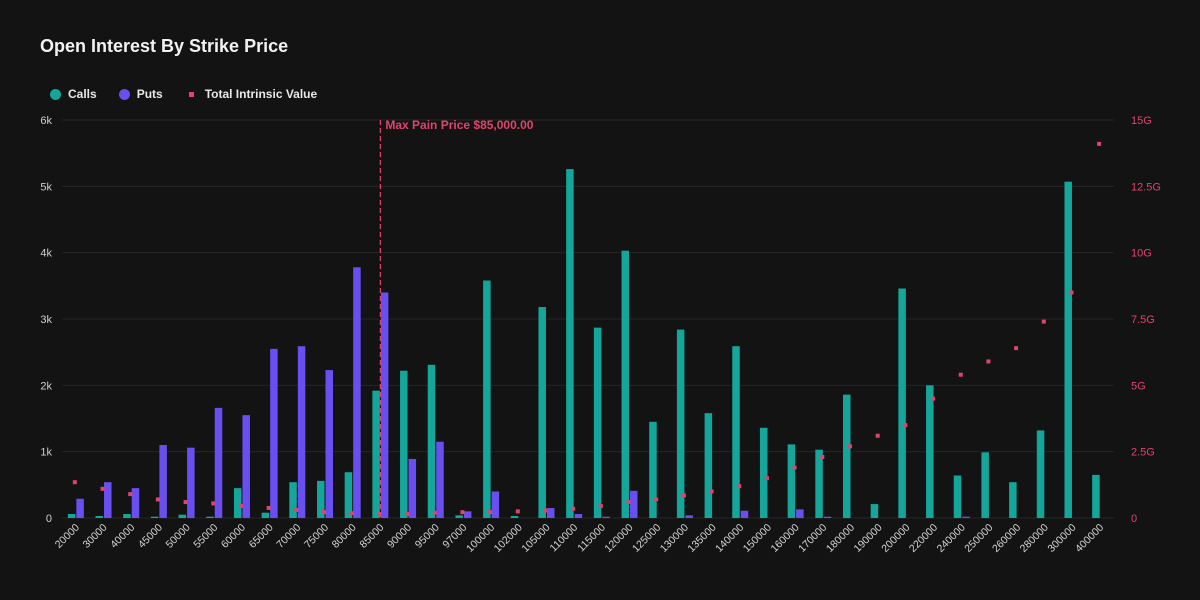 Image resolution: width=1200 pixels, height=600 pixels. I want to click on x-tick-label: 50000, so click(178, 536).